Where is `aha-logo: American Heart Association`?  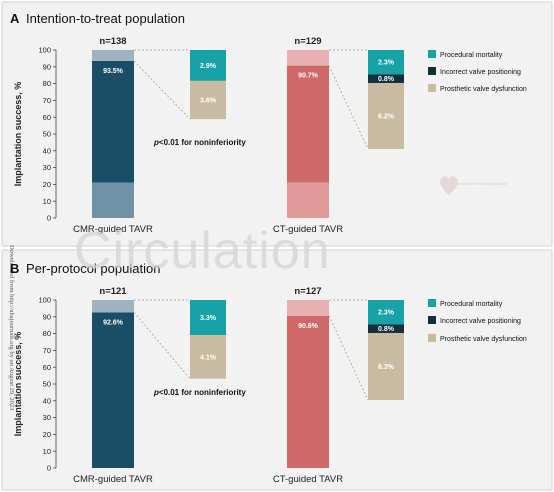
aha-logo: American Heart Association is located at coordinates (473, 185).